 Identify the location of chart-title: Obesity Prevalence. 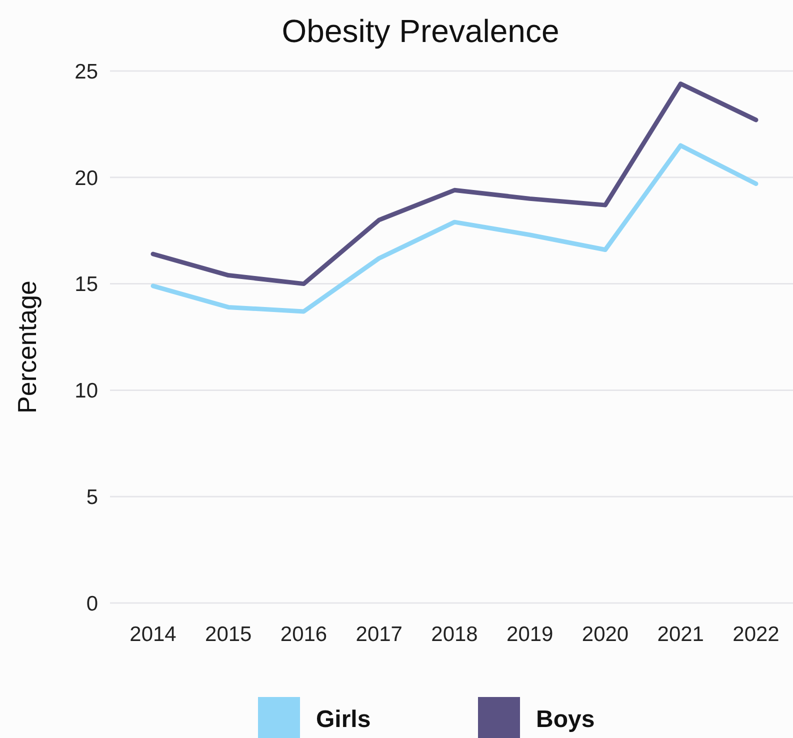
(421, 31).